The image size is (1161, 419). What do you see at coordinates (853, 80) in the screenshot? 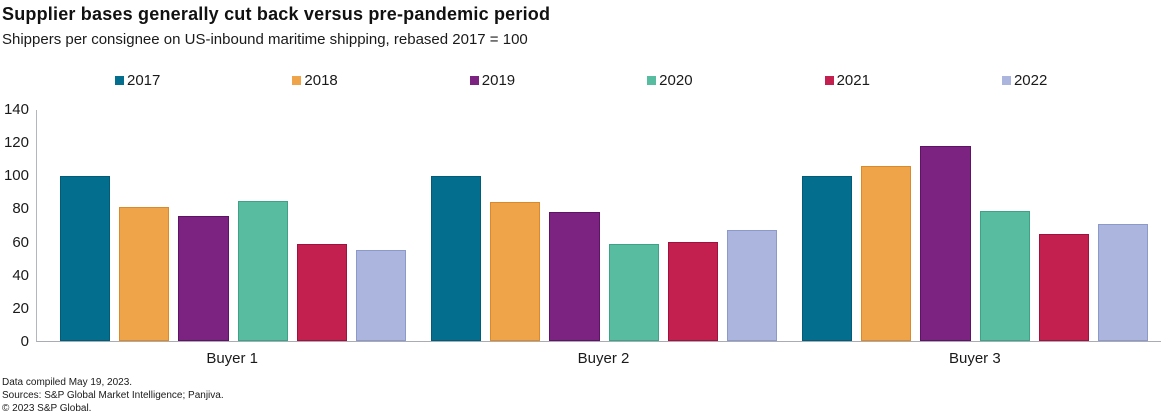
I see `legend-label-2021: 2021` at bounding box center [853, 80].